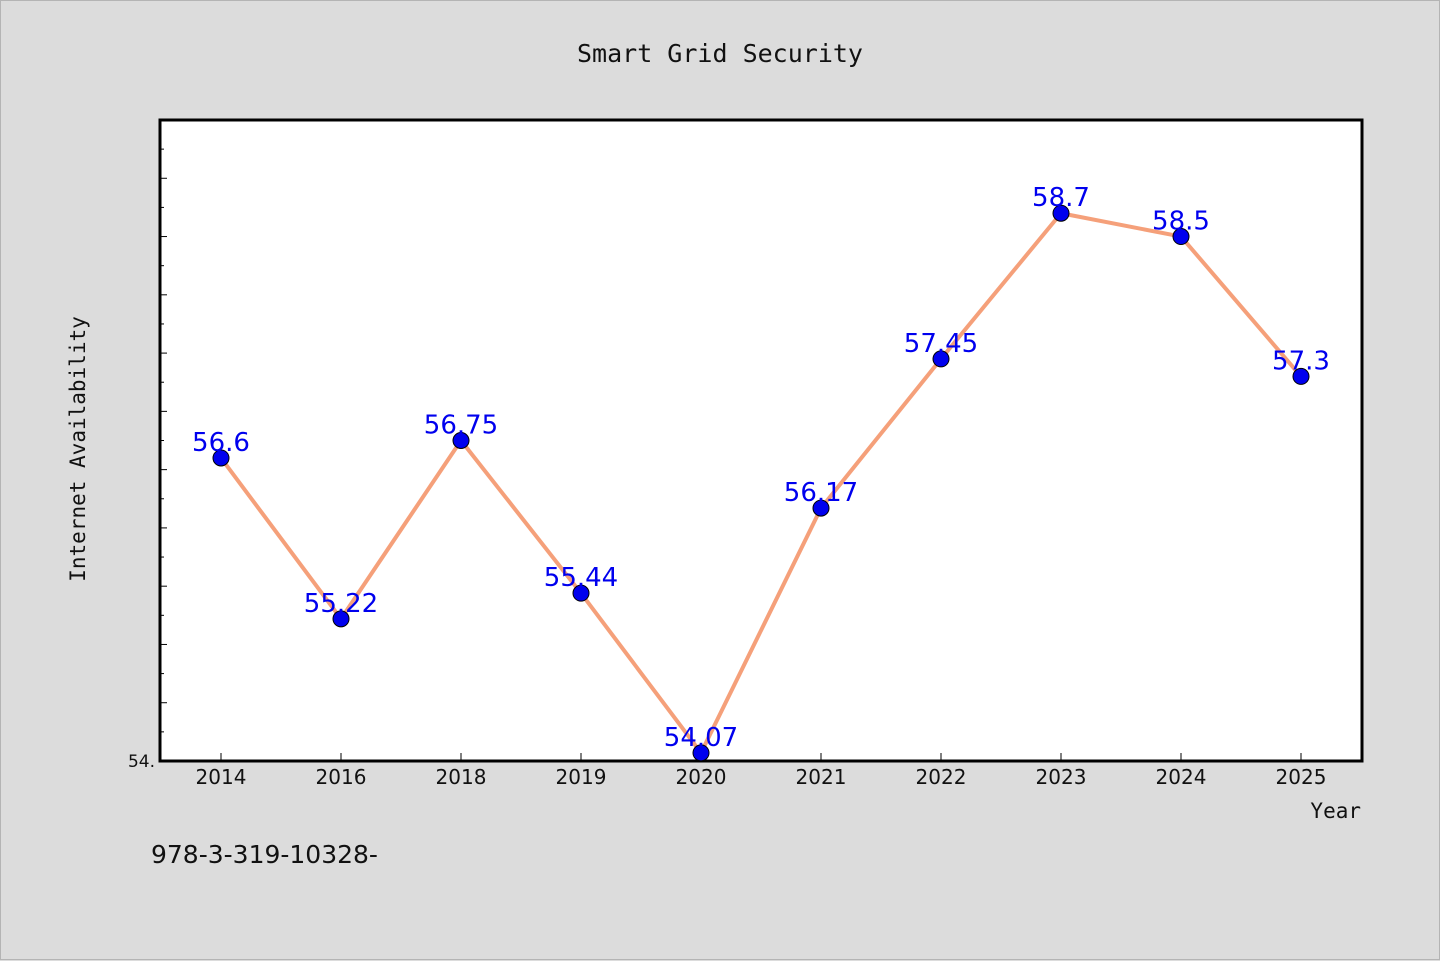  What do you see at coordinates (941, 777) in the screenshot?
I see `x-tick-label: 2022` at bounding box center [941, 777].